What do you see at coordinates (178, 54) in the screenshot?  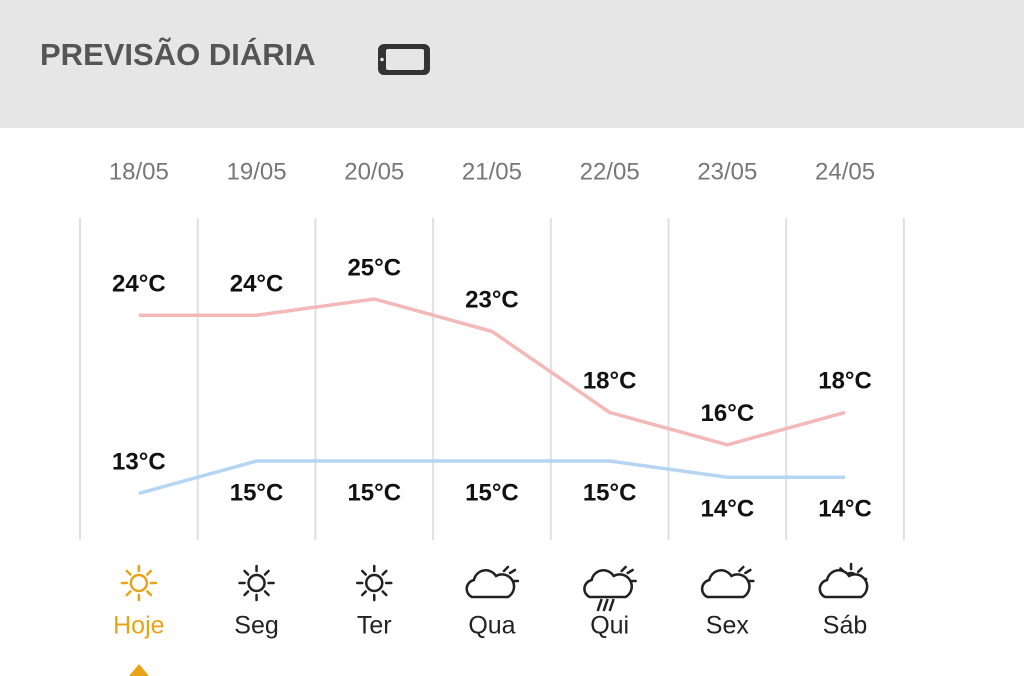 I see `header-title: PREVISÃO DIÁRIA` at bounding box center [178, 54].